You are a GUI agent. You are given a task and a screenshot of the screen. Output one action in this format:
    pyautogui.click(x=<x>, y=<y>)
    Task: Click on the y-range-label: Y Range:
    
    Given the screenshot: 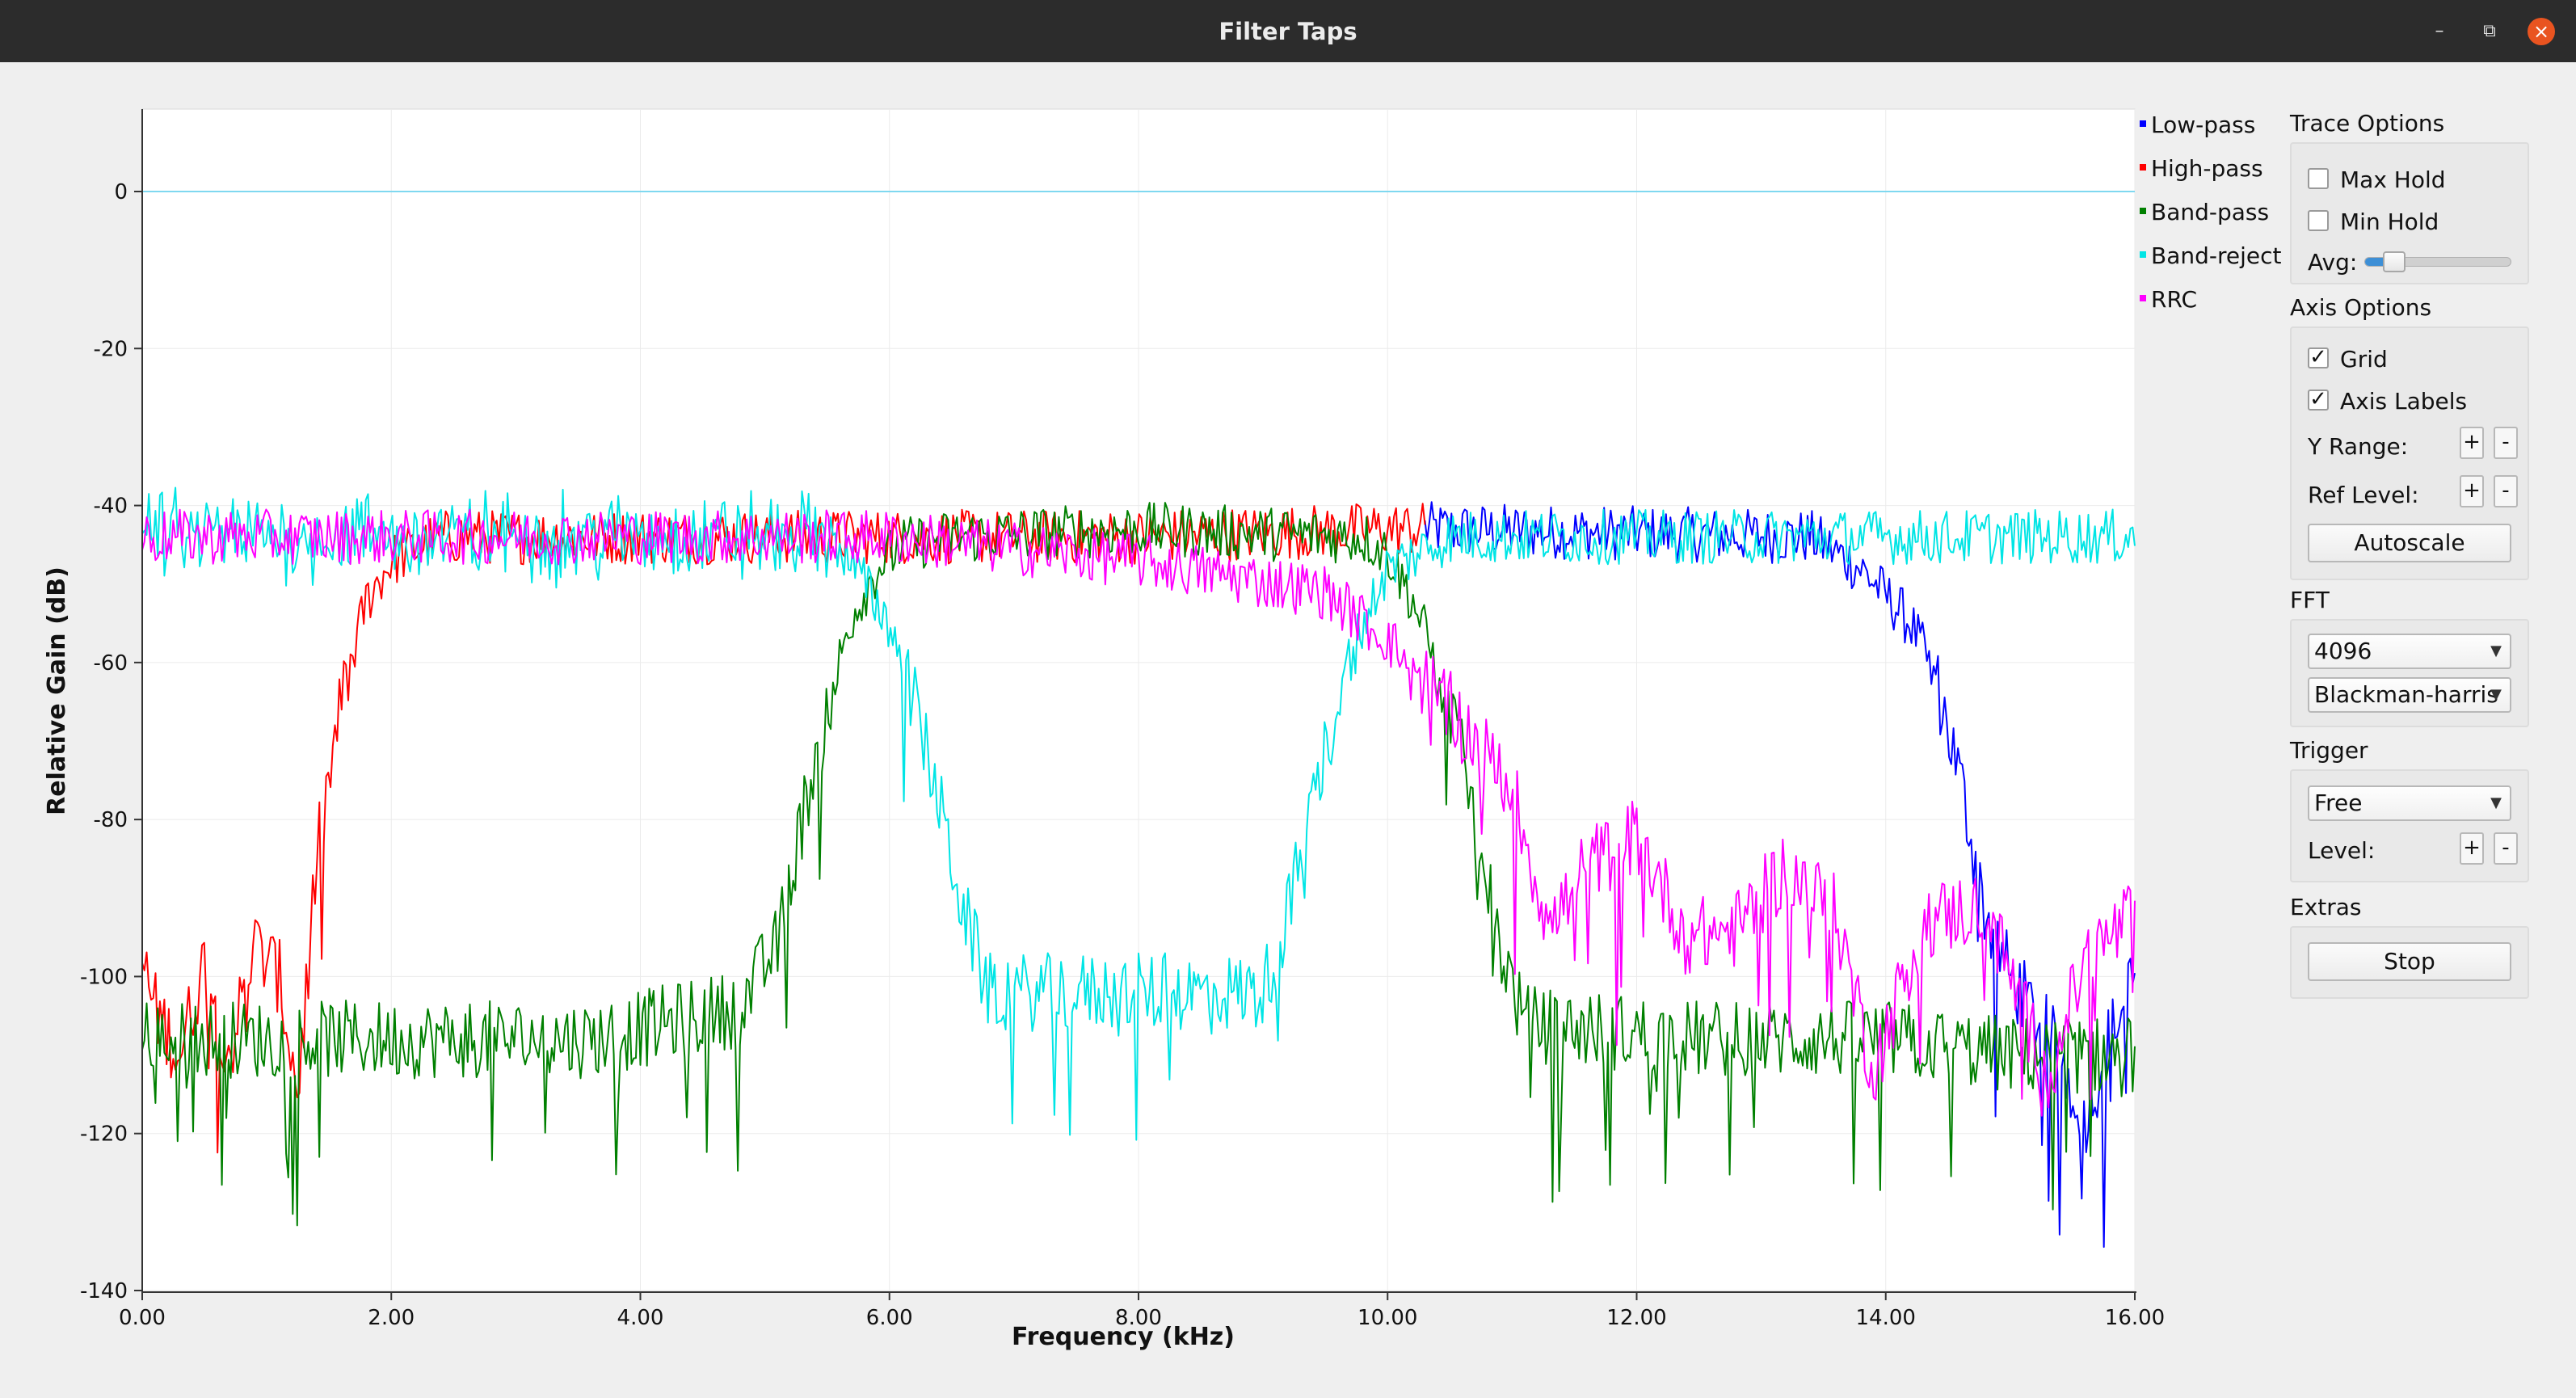 What is the action you would take?
    pyautogui.click(x=2358, y=446)
    